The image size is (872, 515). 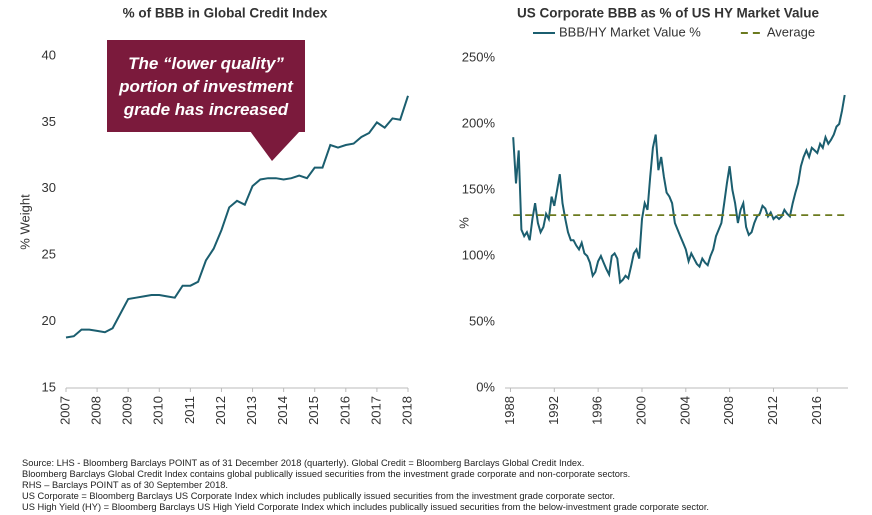 I want to click on x-tick-label: 1992, so click(x=553, y=410).